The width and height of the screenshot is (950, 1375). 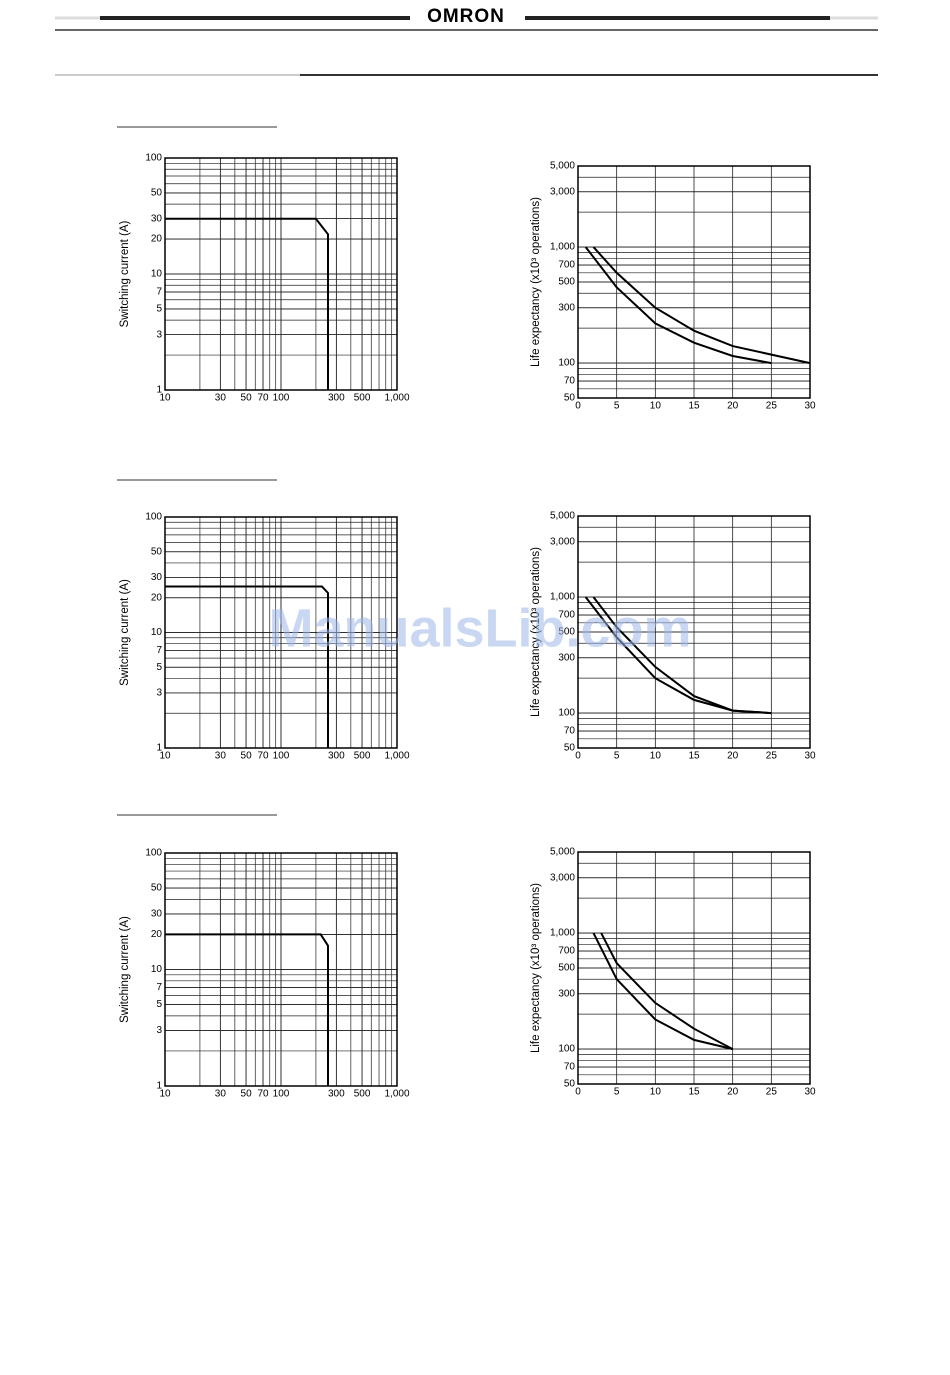 What do you see at coordinates (466, 16) in the screenshot?
I see `brand: OMRON` at bounding box center [466, 16].